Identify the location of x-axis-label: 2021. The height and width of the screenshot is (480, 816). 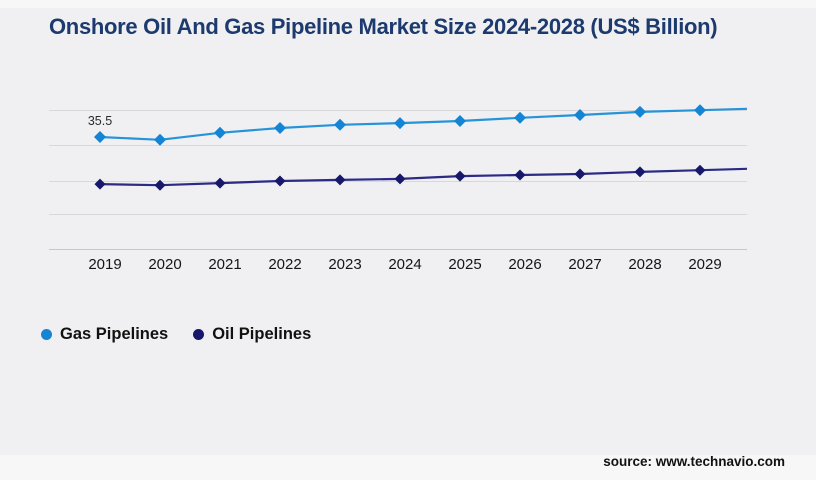
(225, 264).